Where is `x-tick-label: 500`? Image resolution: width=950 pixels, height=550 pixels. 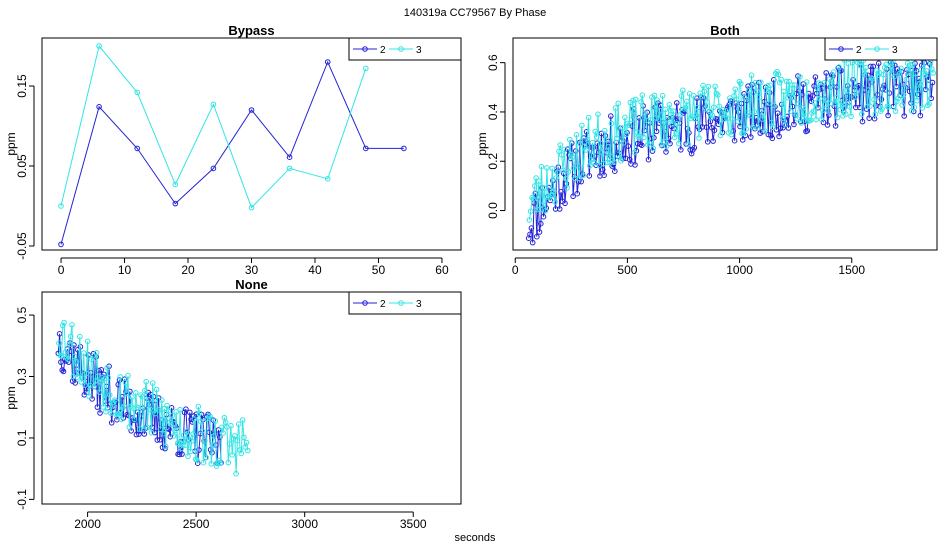 x-tick-label: 500 is located at coordinates (627, 270).